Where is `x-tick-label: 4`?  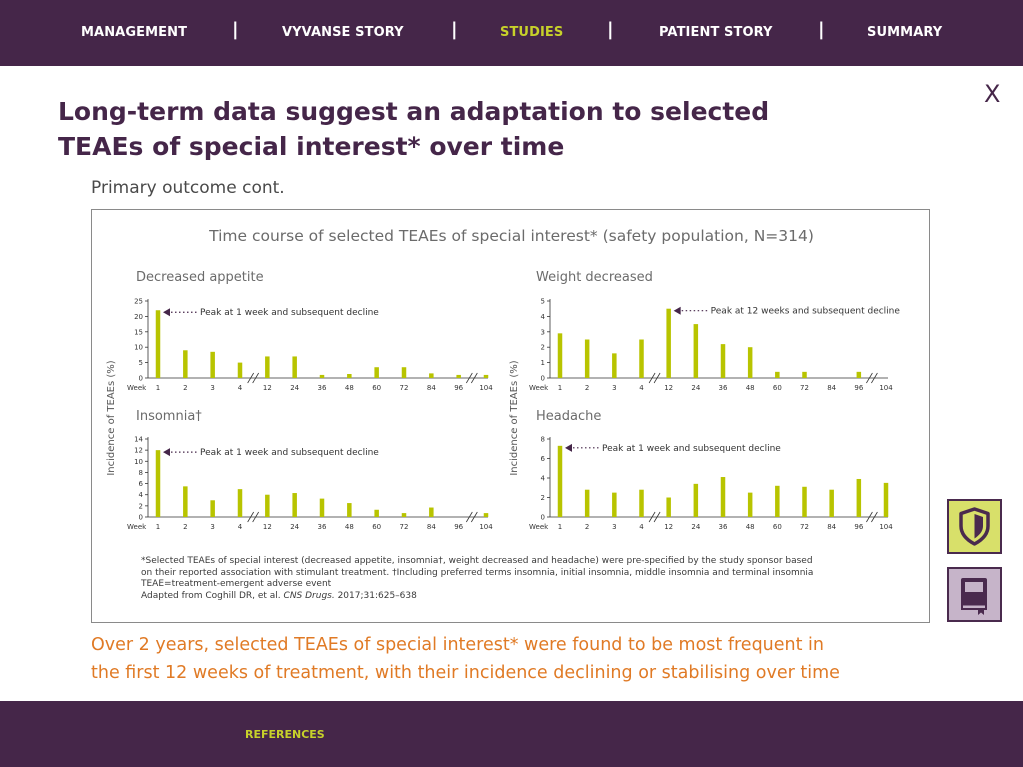
x-tick-label: 4 is located at coordinates (641, 527).